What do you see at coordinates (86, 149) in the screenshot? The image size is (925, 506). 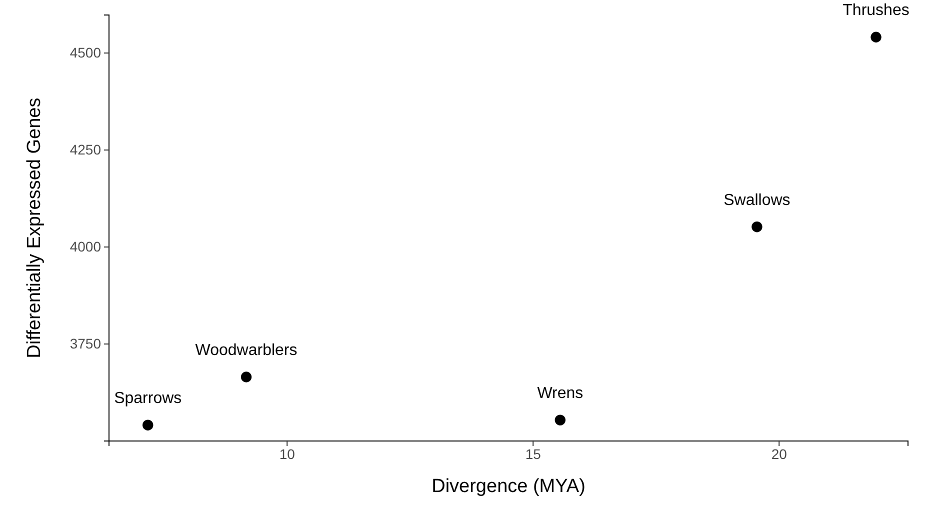 I see `y-tick-label: 4250` at bounding box center [86, 149].